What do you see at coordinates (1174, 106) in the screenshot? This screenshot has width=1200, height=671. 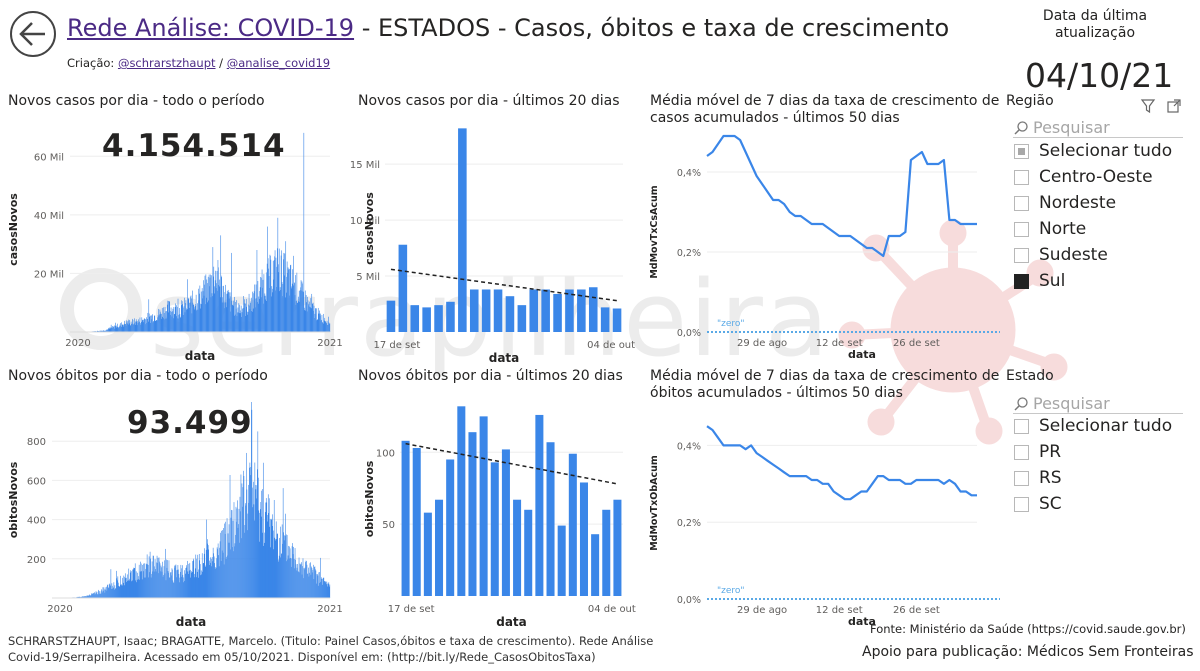 I see `focus-mode-icon` at bounding box center [1174, 106].